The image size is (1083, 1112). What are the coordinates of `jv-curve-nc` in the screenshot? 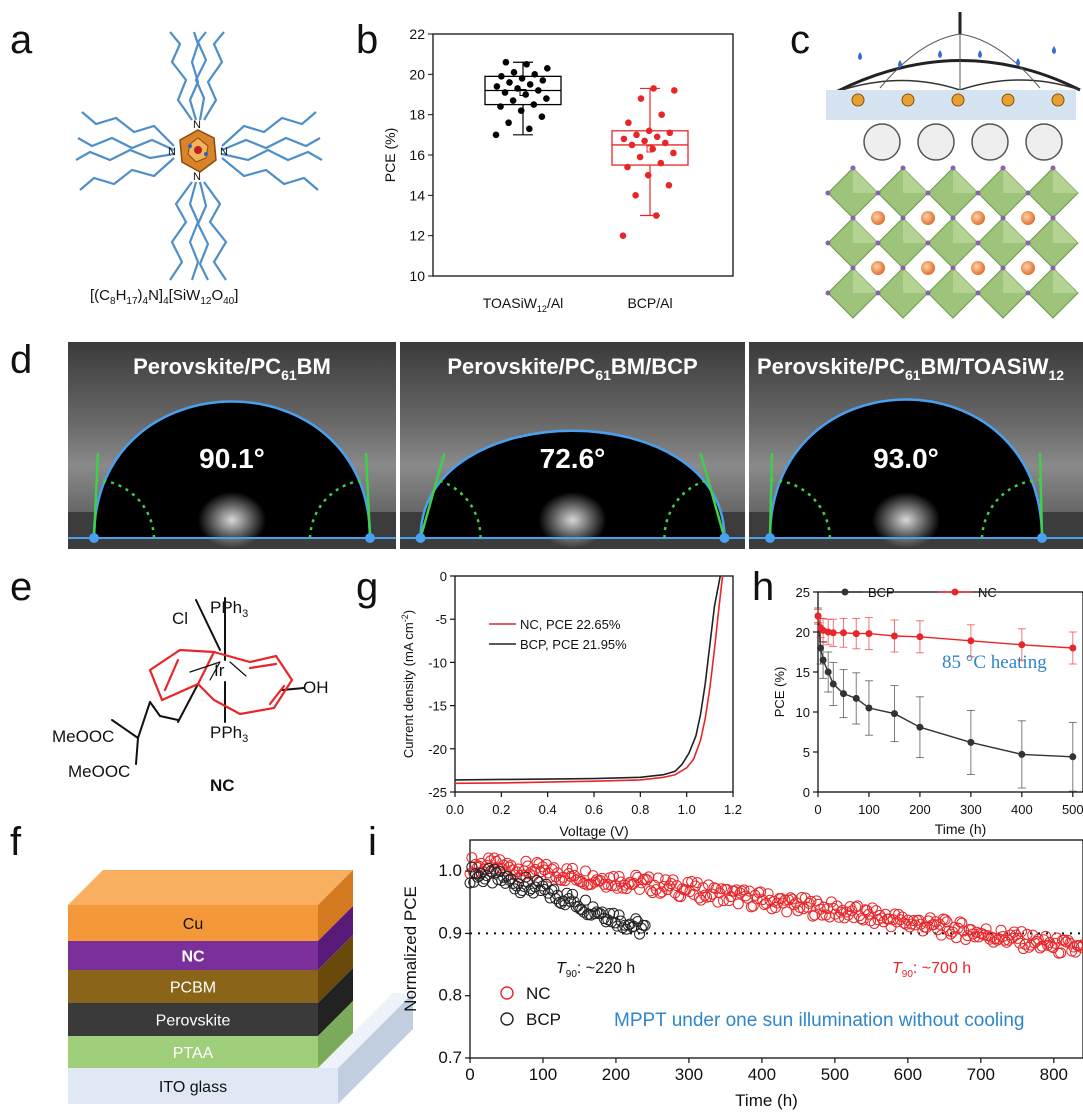 It's located at (589, 680).